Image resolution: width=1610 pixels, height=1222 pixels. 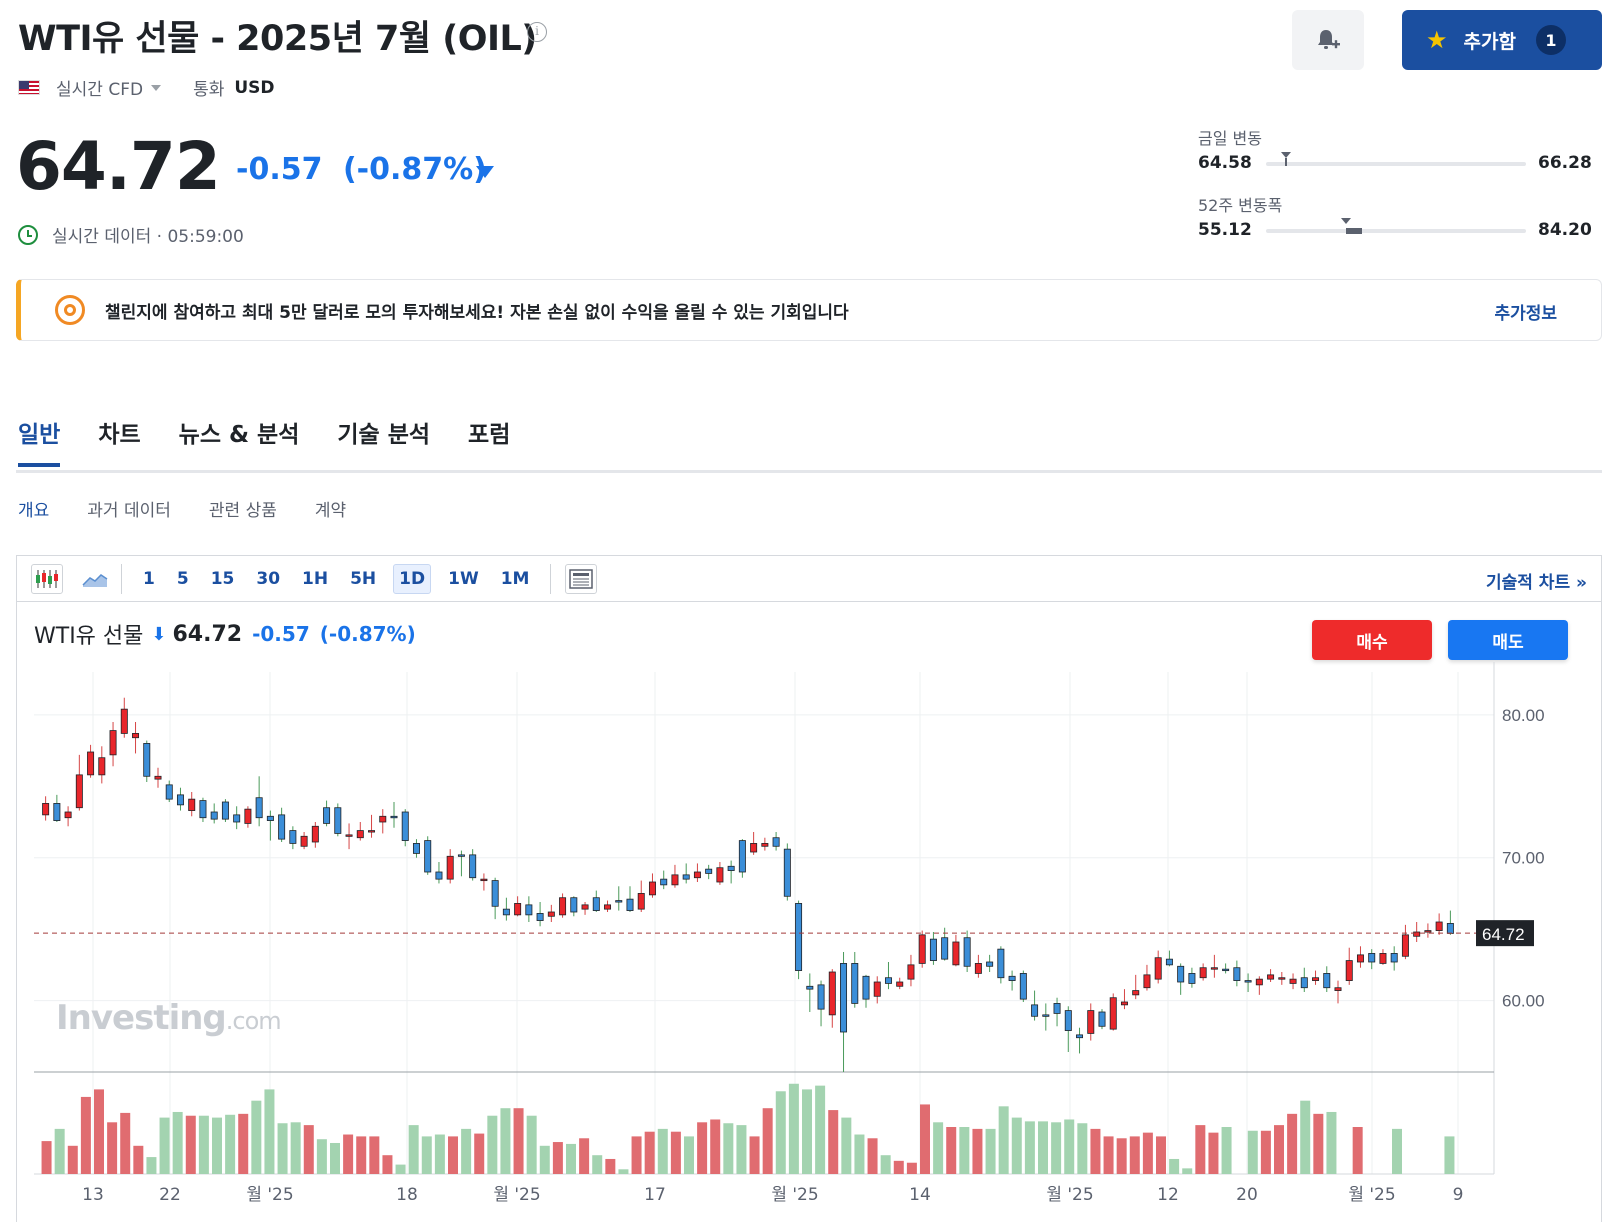 I want to click on y-tick-label: 60.00, so click(x=1523, y=1001).